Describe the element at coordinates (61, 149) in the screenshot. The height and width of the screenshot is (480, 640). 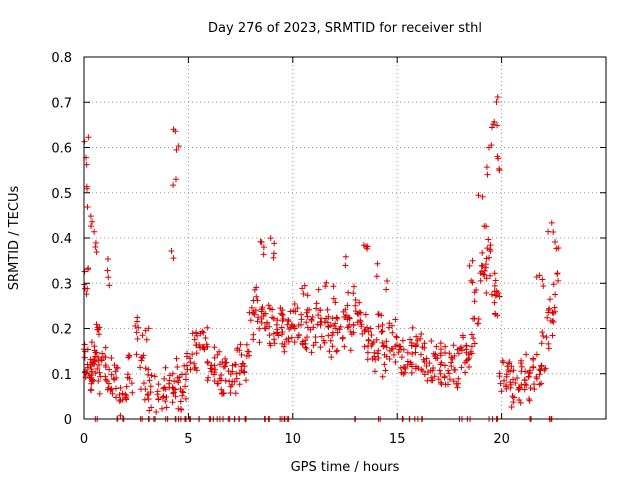
I see `y-tick-label: 0.6` at that location.